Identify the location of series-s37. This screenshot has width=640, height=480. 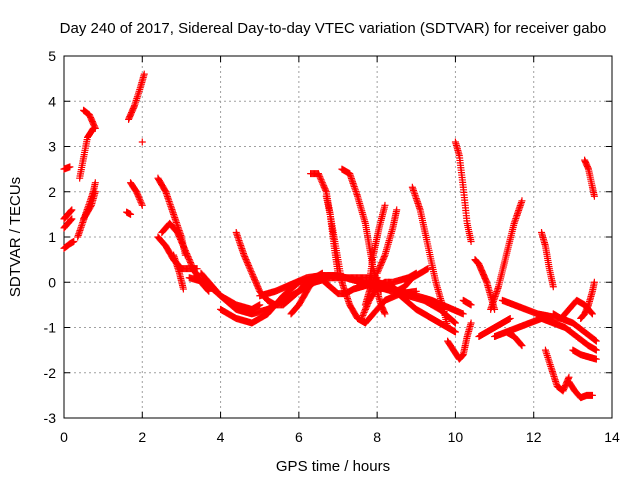
(506, 255).